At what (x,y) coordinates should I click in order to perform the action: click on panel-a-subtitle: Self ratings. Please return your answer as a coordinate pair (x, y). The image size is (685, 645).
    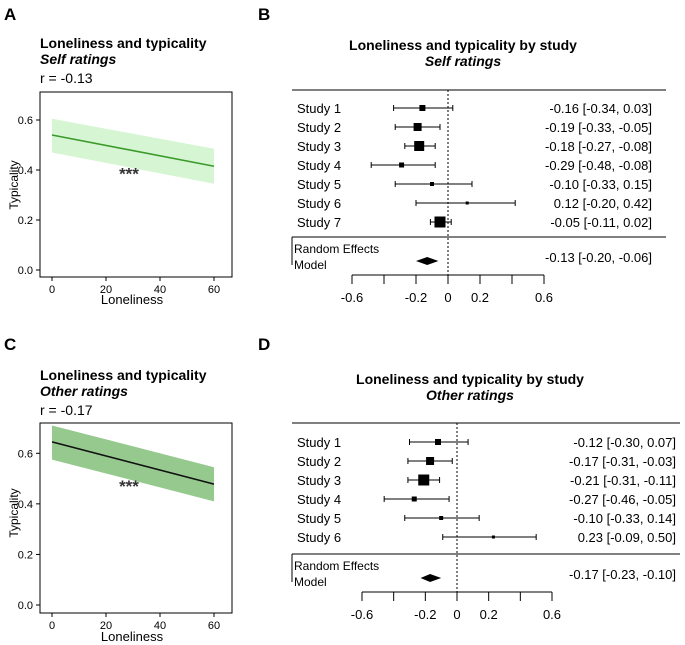
    Looking at the image, I should click on (78, 59).